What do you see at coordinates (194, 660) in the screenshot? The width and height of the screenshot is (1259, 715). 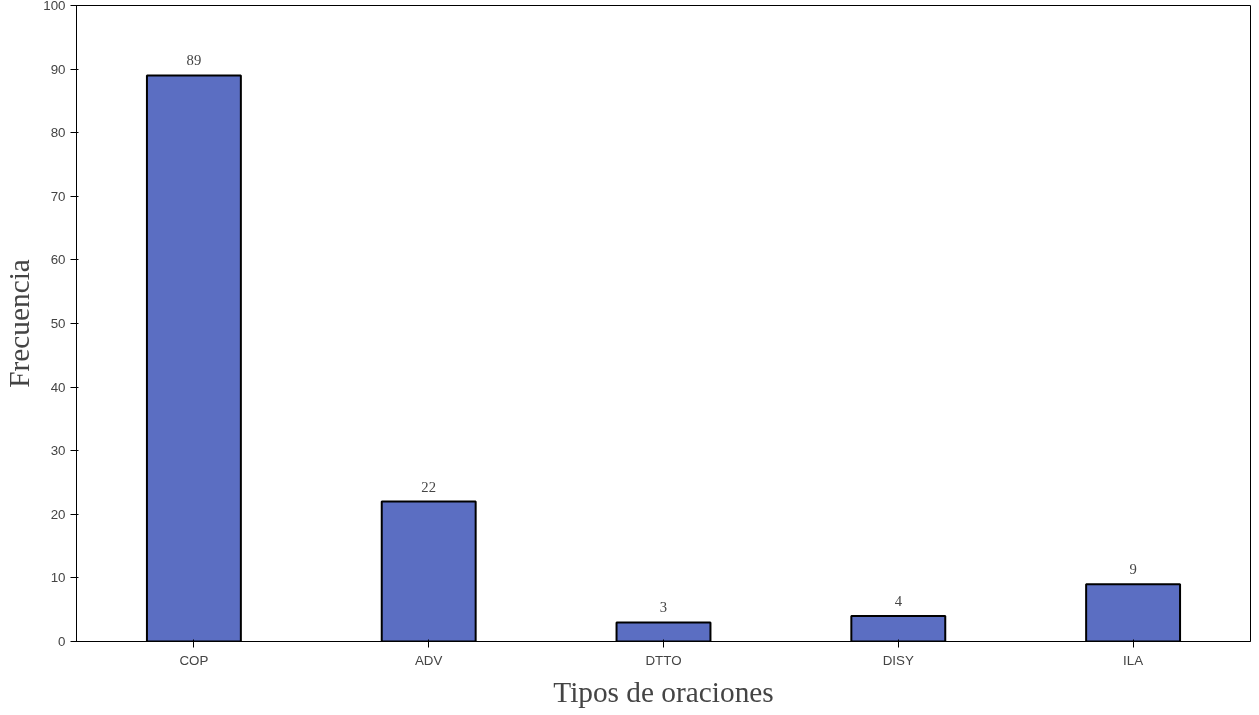 I see `x-tick-label: COP` at bounding box center [194, 660].